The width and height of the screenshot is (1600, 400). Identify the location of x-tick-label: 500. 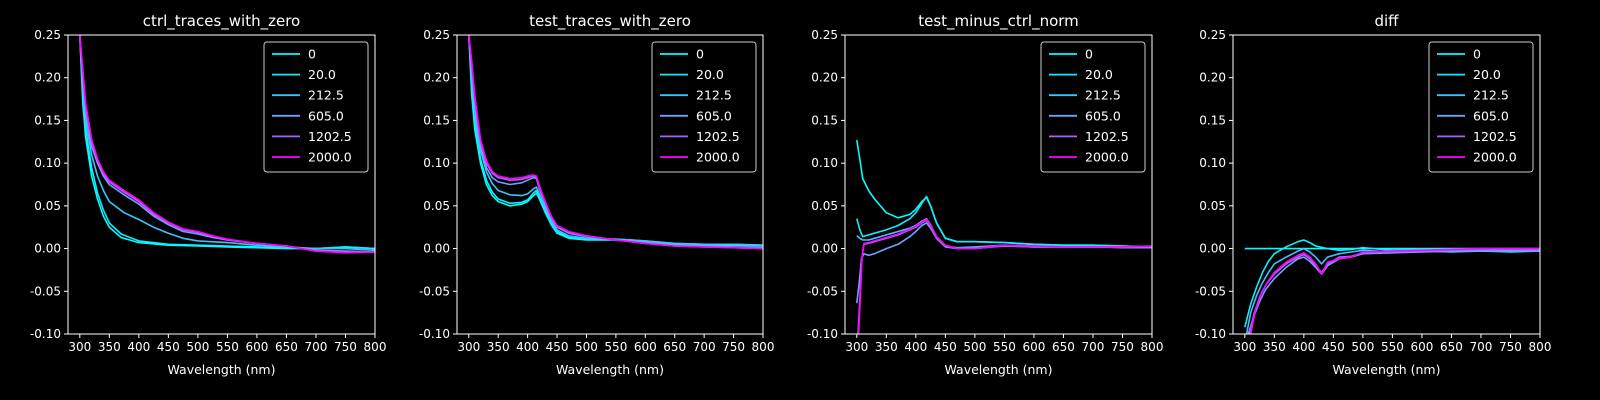
(974, 347).